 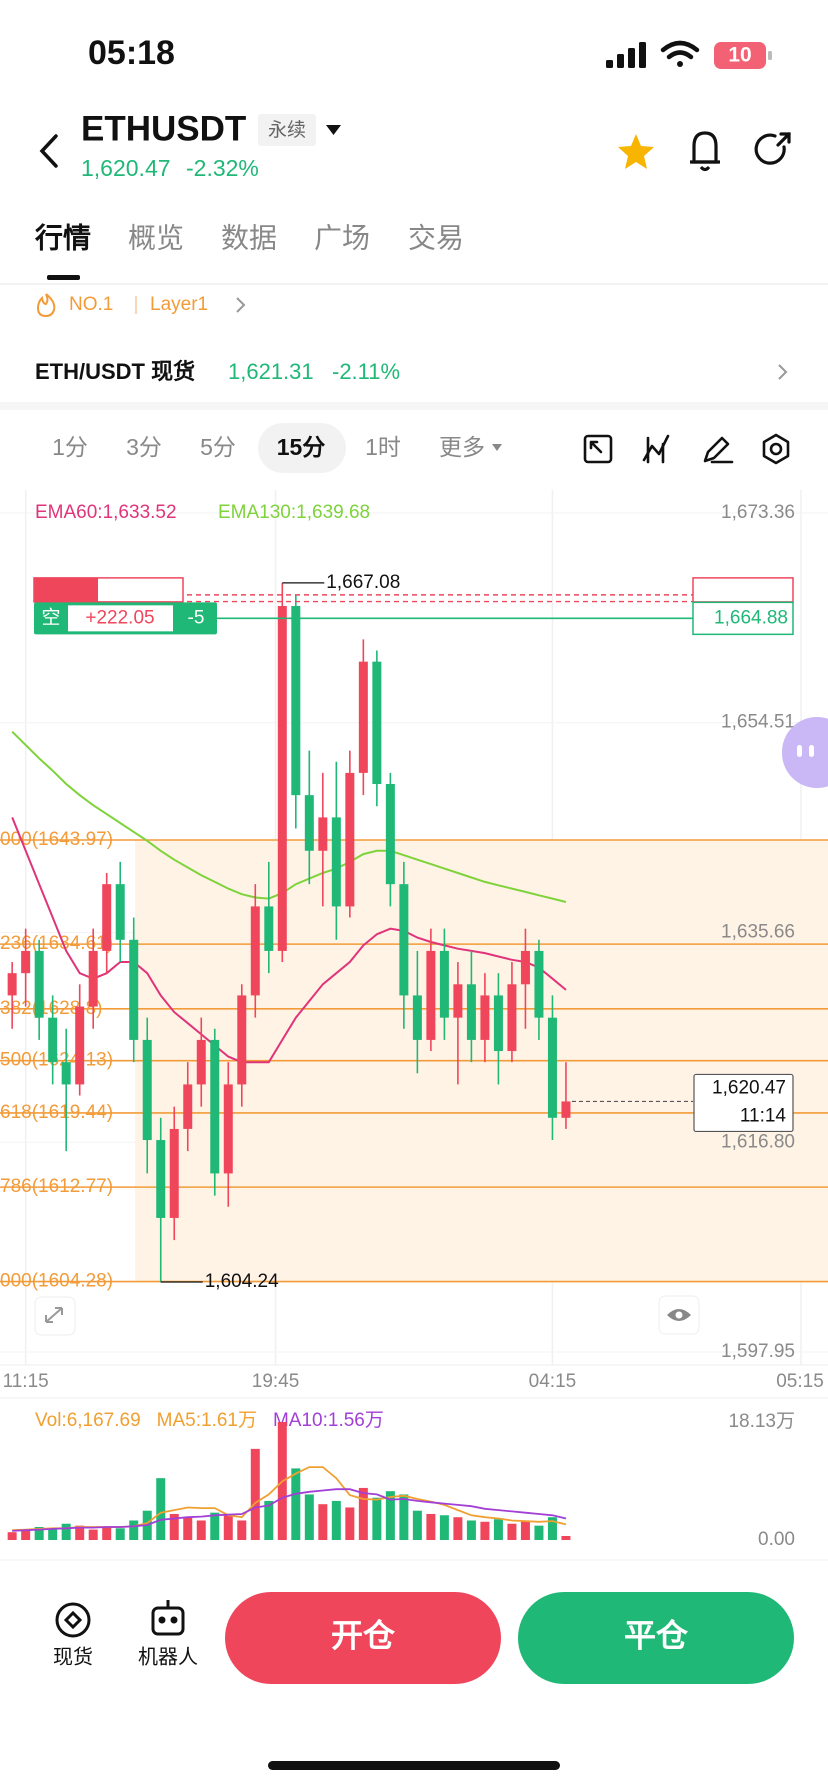 What do you see at coordinates (218, 447) in the screenshot?
I see `interval: 5分` at bounding box center [218, 447].